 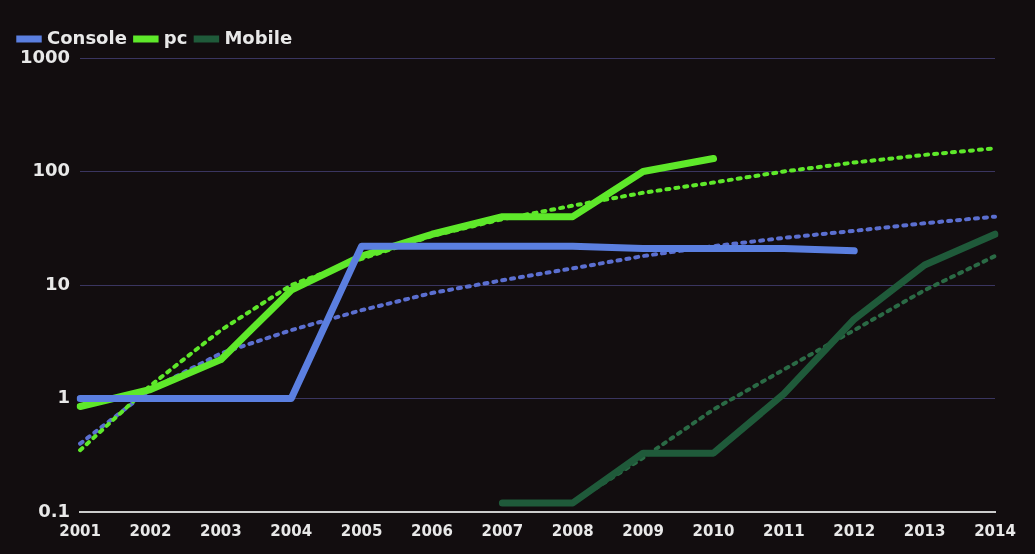 What do you see at coordinates (51, 170) in the screenshot?
I see `y-tick-label: 100` at bounding box center [51, 170].